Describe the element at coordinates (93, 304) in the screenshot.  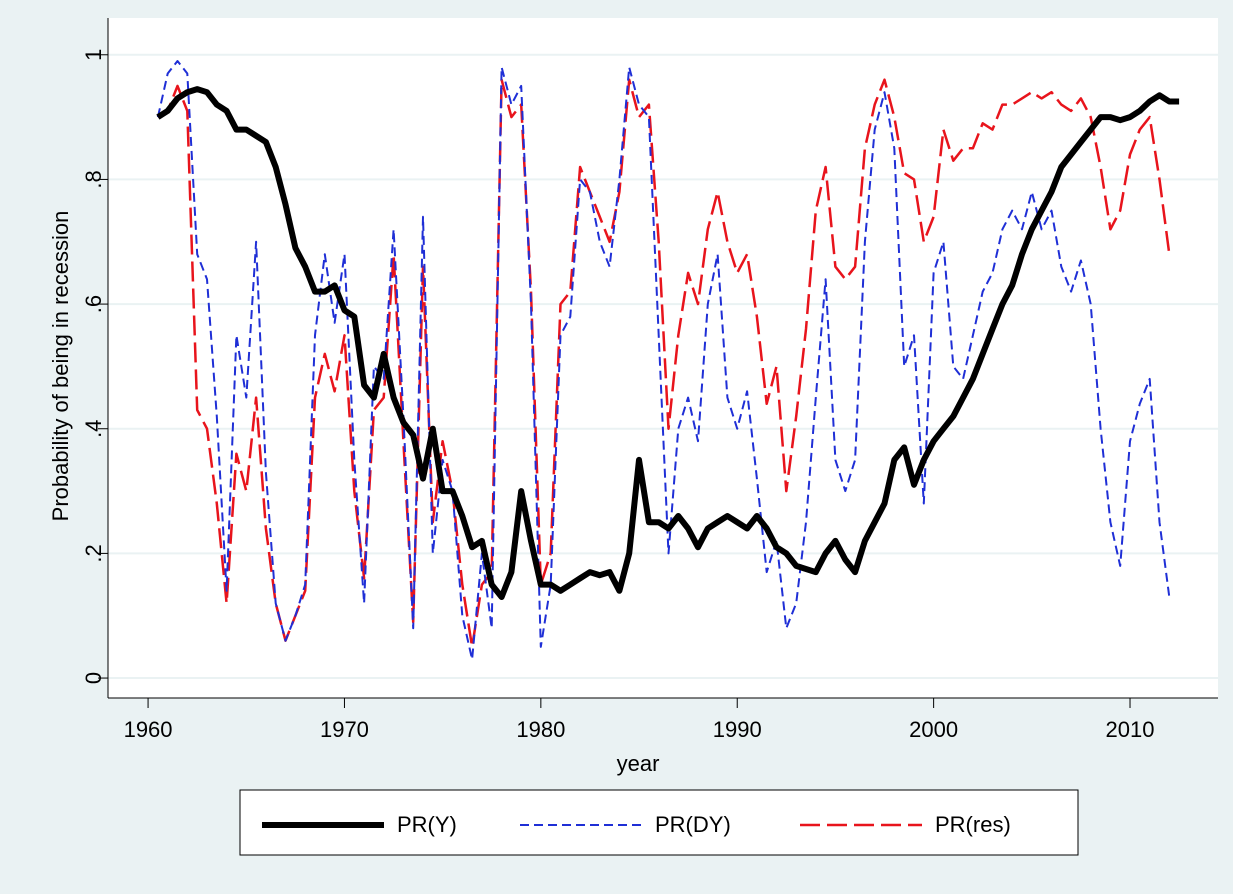
I see `y-tick-label: .6` at that location.